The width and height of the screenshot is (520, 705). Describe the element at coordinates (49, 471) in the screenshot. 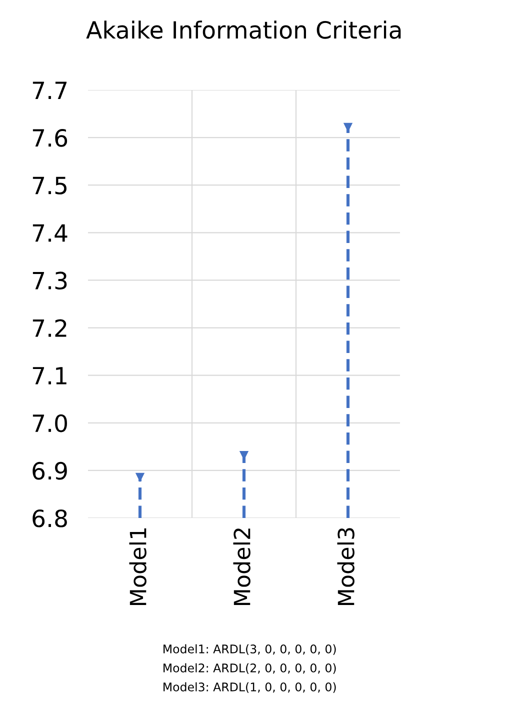

I see `y-tick-label: 6.9` at that location.